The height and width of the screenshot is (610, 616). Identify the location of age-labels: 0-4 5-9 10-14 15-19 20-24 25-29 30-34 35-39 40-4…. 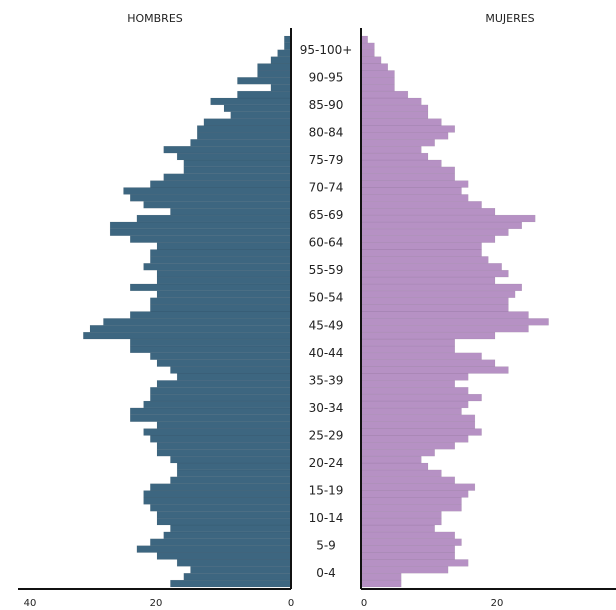
(326, 311).